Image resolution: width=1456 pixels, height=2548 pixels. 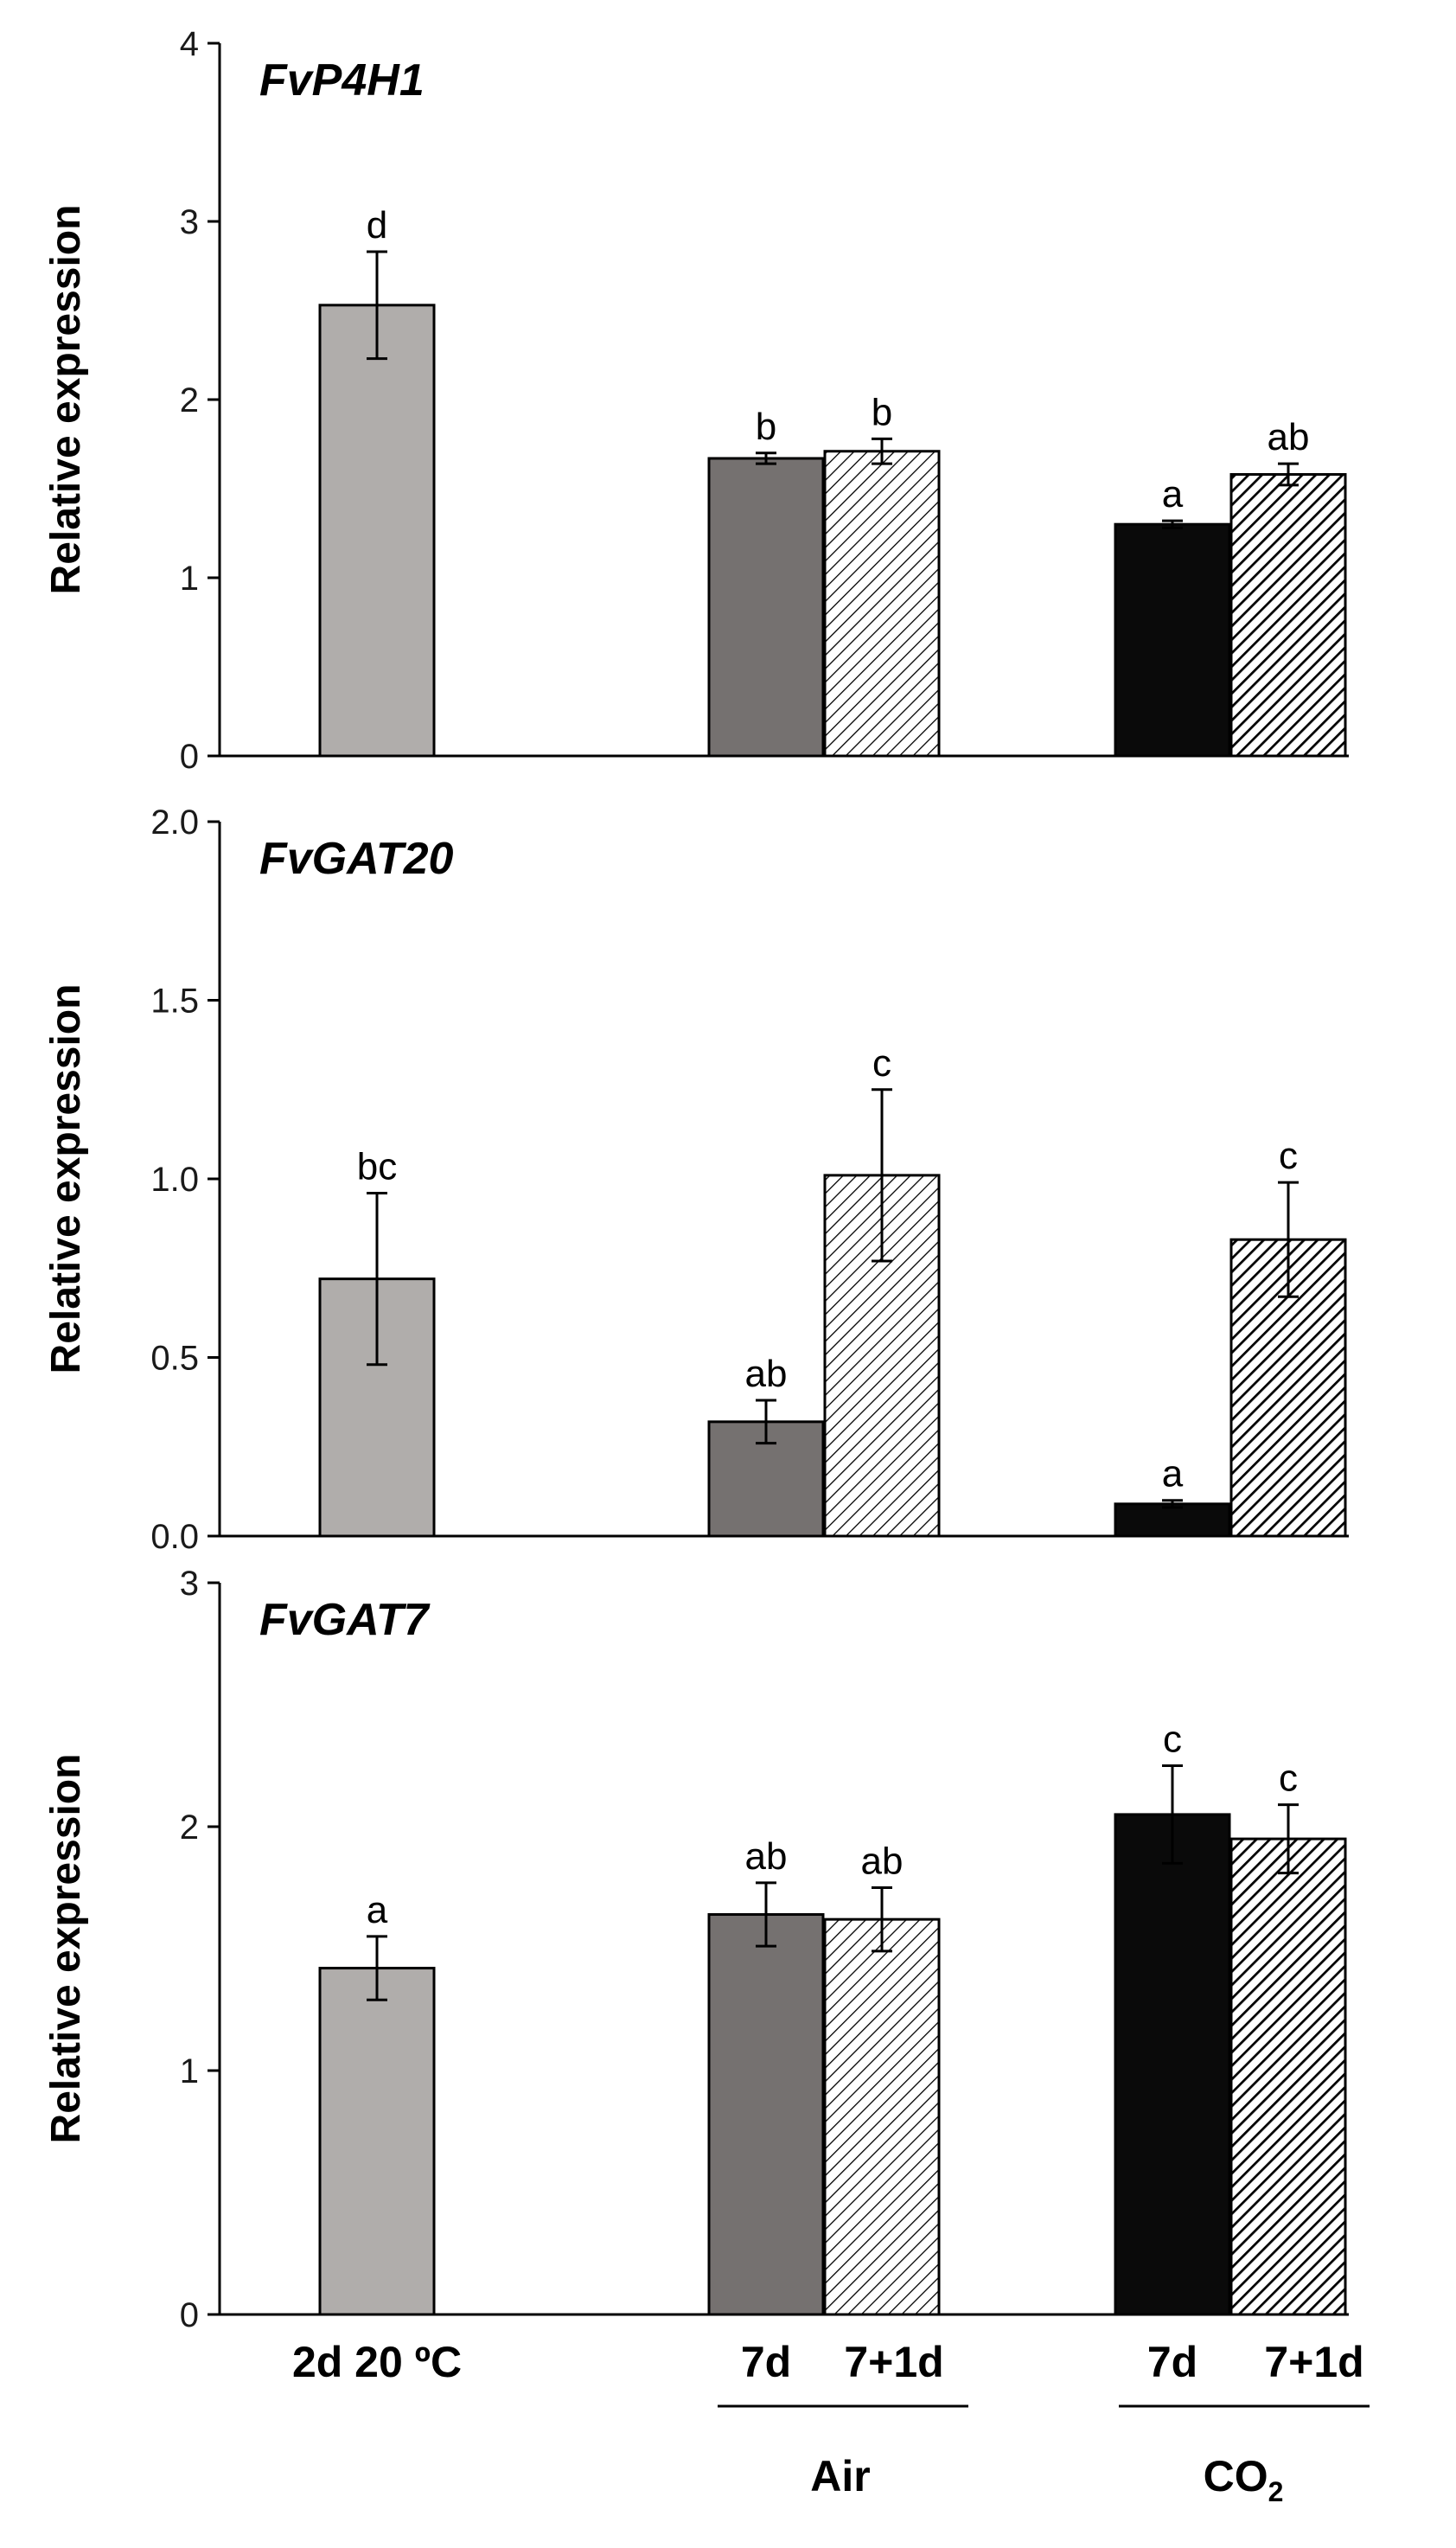 I want to click on x-label-co2-7d: 7d, so click(x=1172, y=2362).